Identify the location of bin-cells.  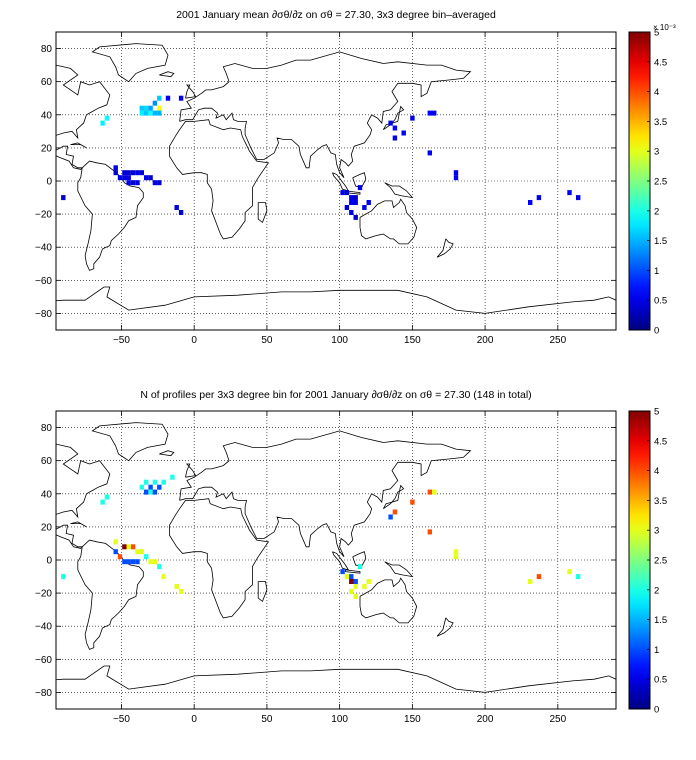
(321, 536).